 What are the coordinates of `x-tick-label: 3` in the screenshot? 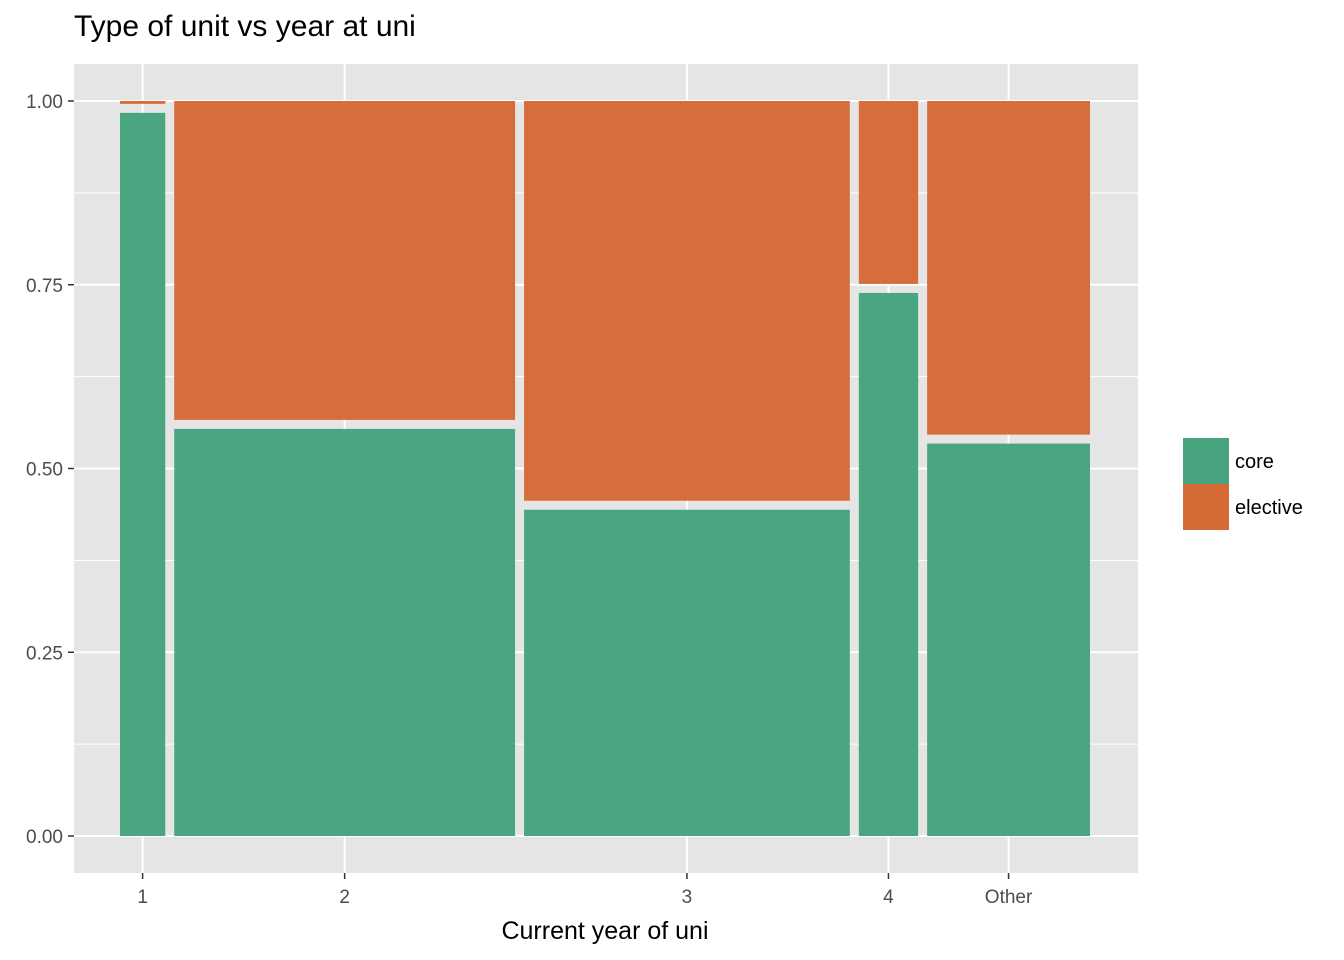 It's located at (687, 897).